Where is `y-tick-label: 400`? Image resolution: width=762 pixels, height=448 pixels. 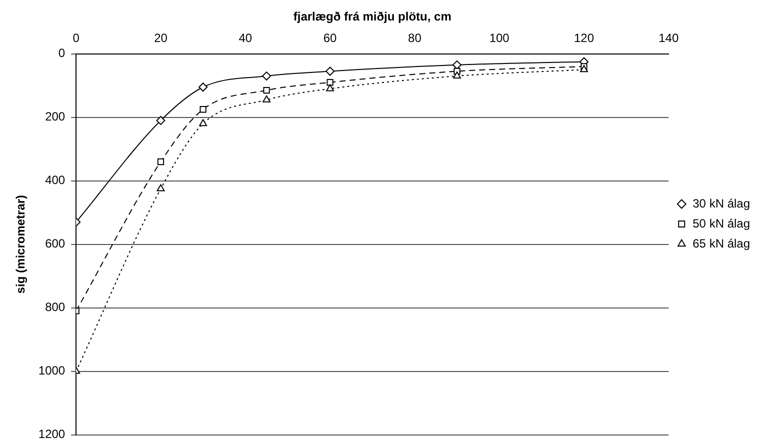
y-tick-label: 400 is located at coordinates (55, 180).